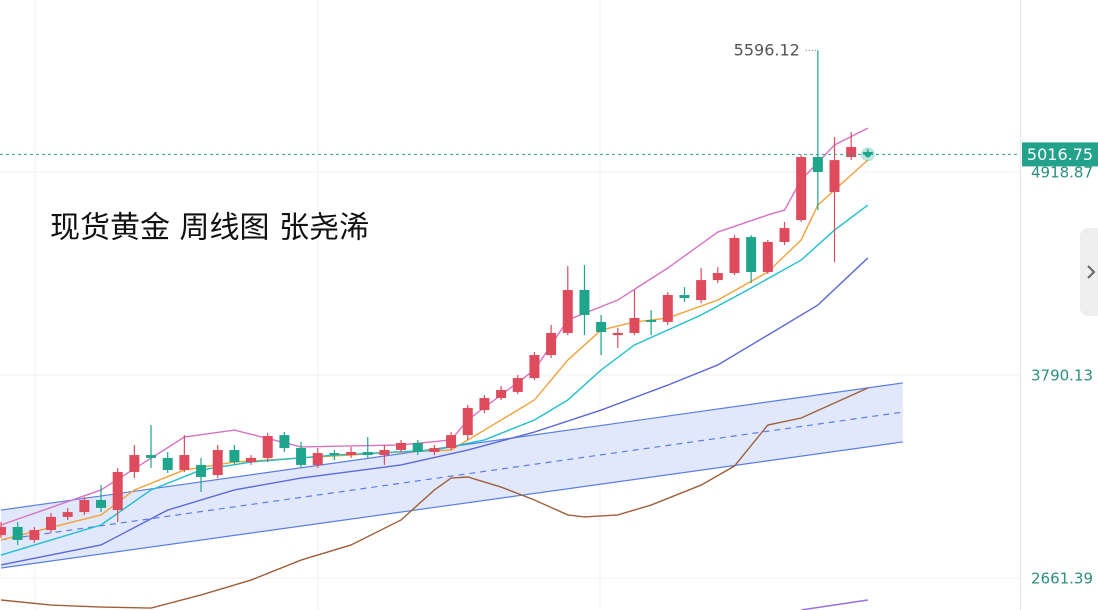  What do you see at coordinates (209, 228) in the screenshot?
I see `chart-title: 现货黄金 周线图 张尧浠` at bounding box center [209, 228].